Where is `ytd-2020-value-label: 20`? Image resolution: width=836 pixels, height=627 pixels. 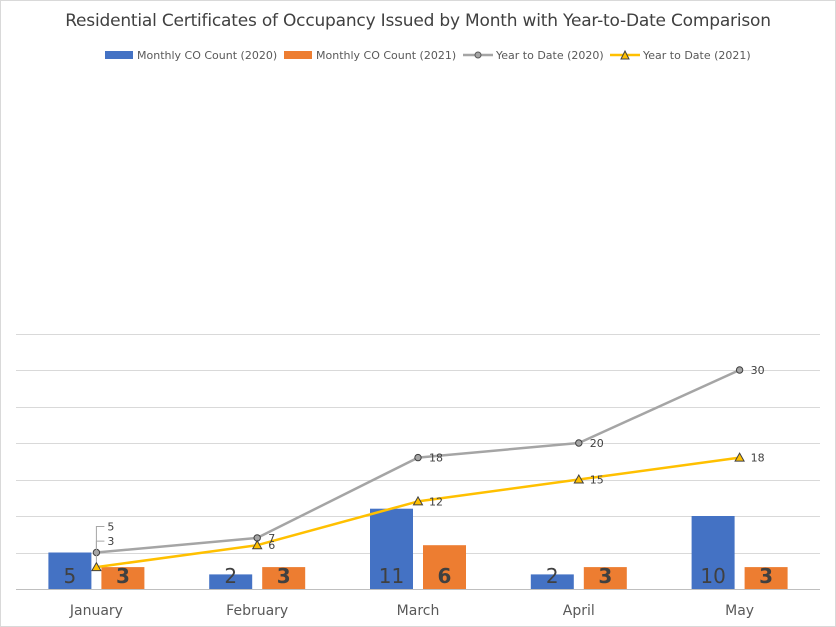 ytd-2020-value-label: 20 is located at coordinates (597, 443).